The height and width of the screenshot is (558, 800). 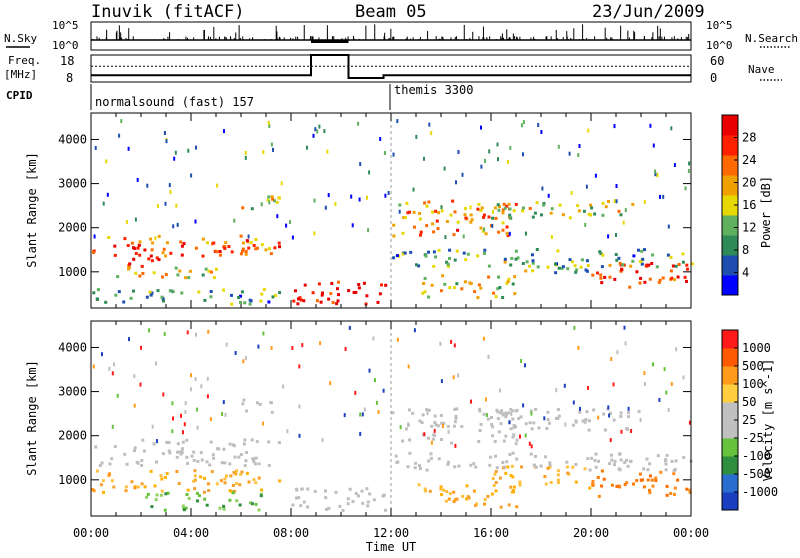 What do you see at coordinates (168, 12) in the screenshot?
I see `station-title: Inuvik (fitACF)` at bounding box center [168, 12].